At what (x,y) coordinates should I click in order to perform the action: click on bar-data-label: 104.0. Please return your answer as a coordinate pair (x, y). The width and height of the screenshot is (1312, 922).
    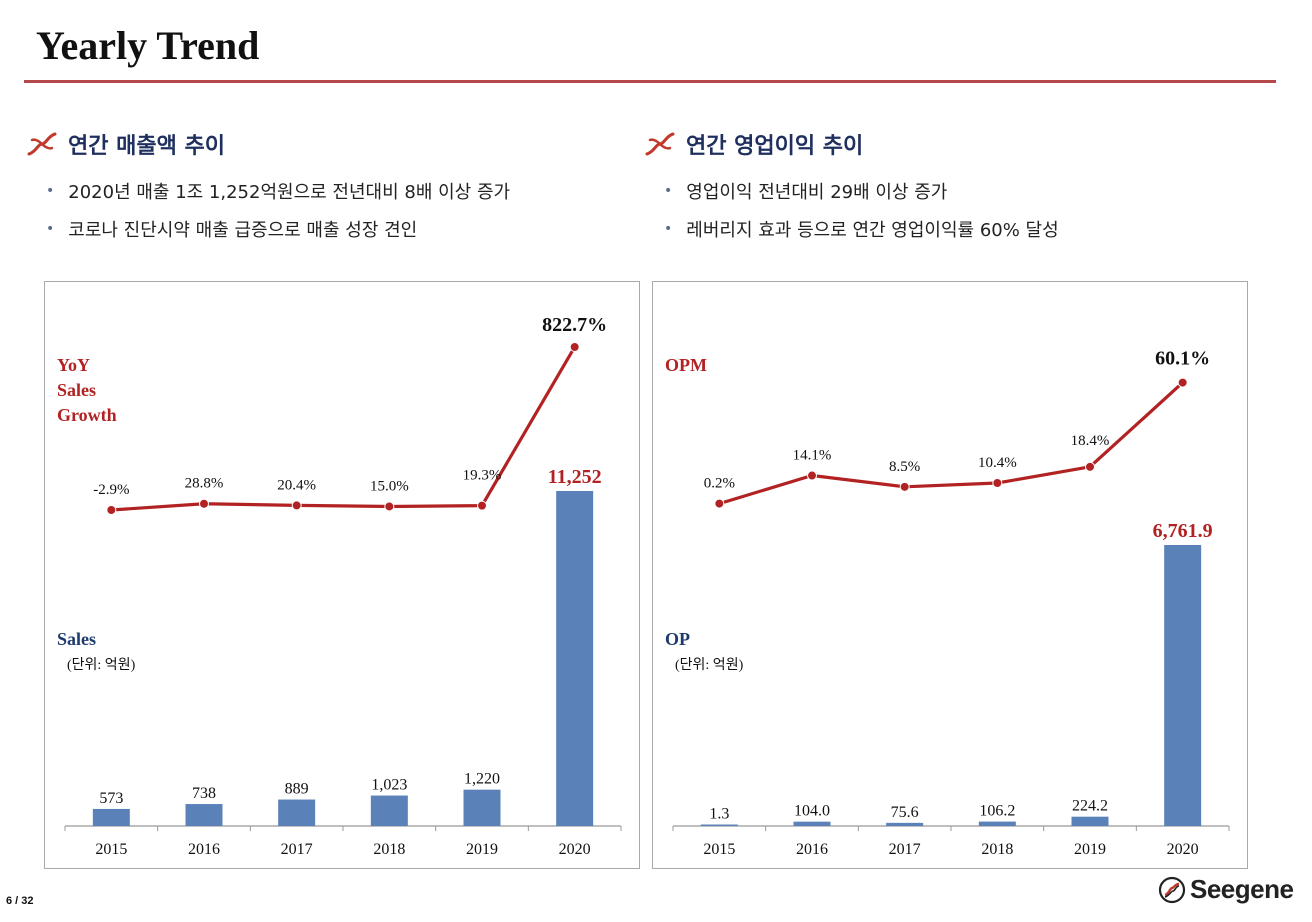
    Looking at the image, I should click on (812, 811).